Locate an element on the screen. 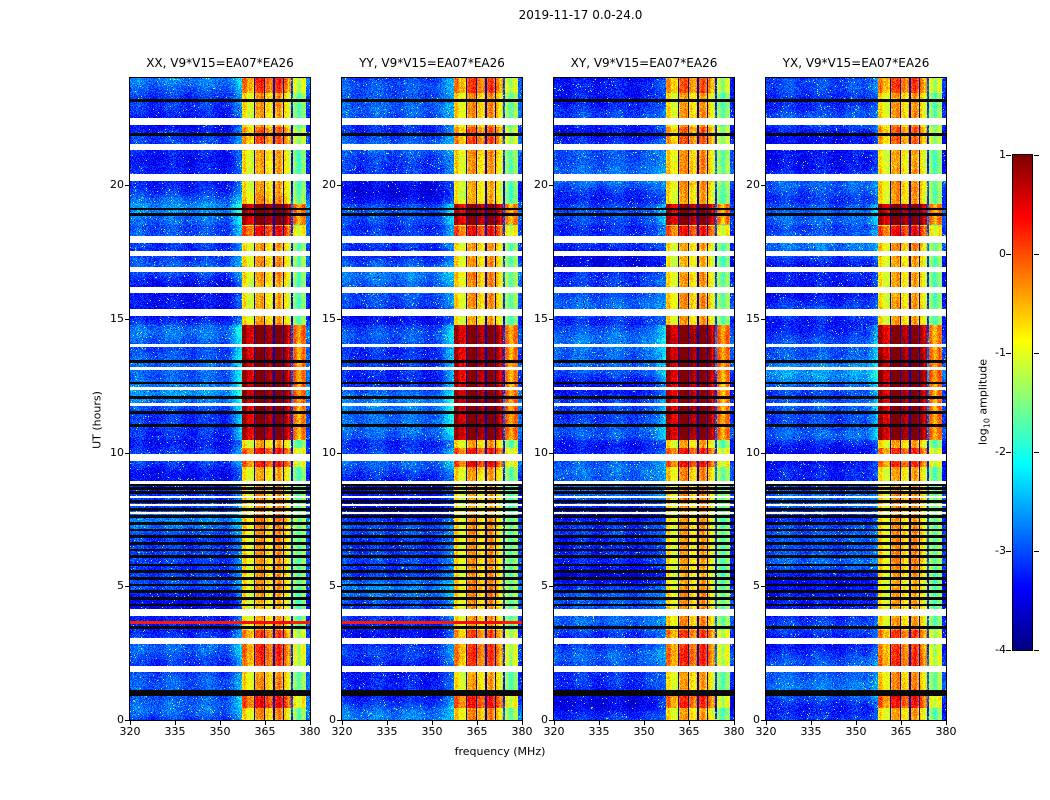  colorbar-label-subscript: 10 is located at coordinates (987, 423).